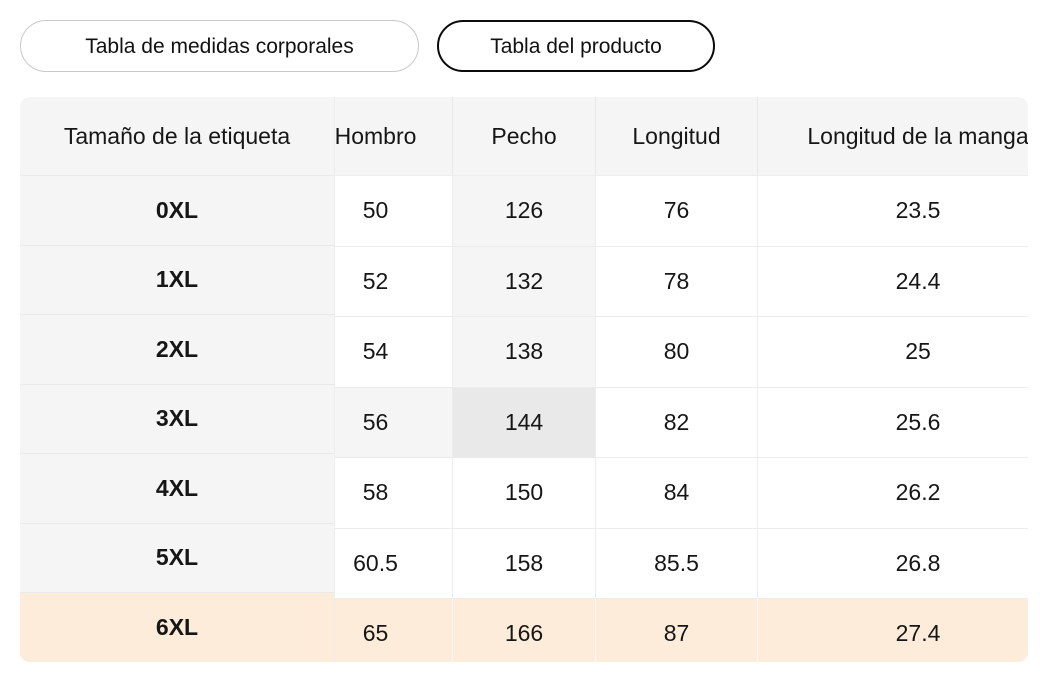  What do you see at coordinates (177, 279) in the screenshot?
I see `size-label-1xl: 1XL` at bounding box center [177, 279].